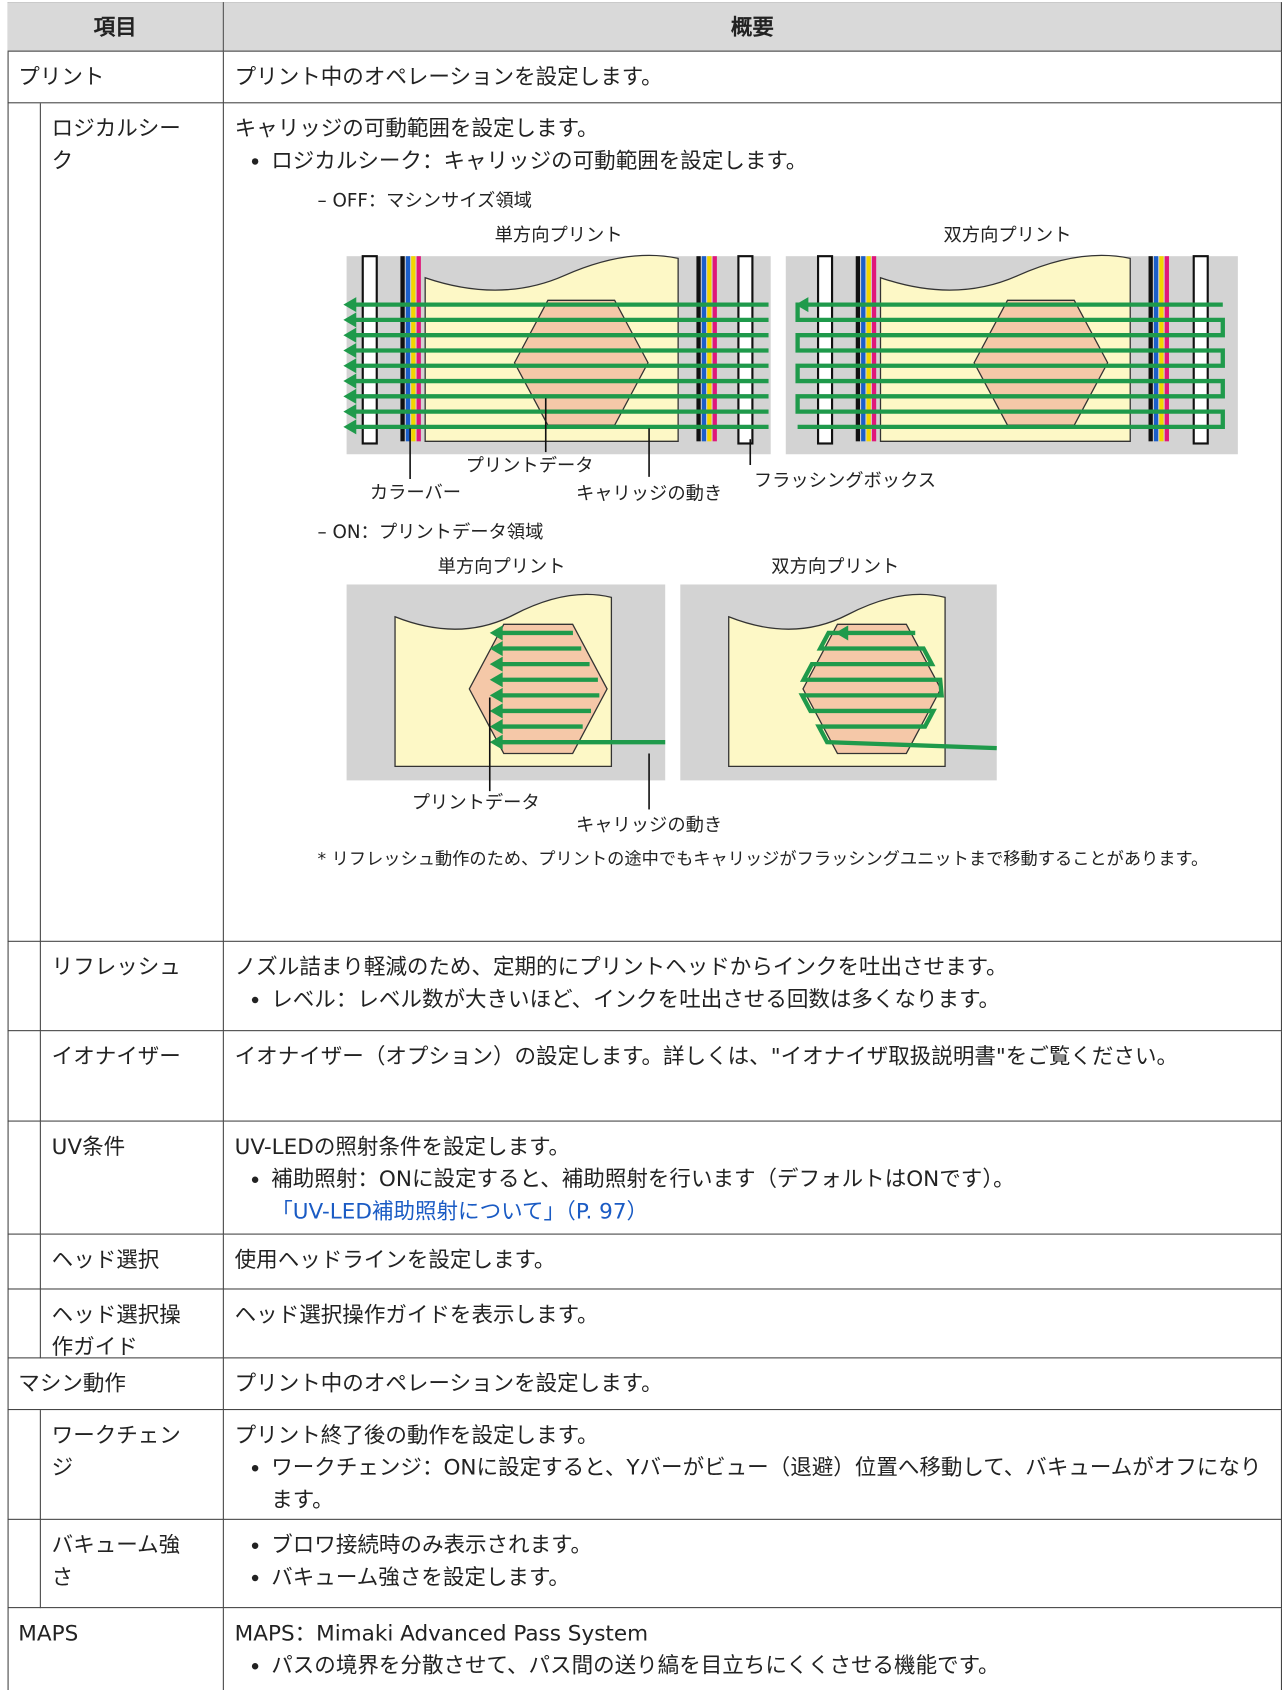 This screenshot has width=1283, height=1690. I want to click on section-label: – ON：プリントデータ領域, so click(431, 532).